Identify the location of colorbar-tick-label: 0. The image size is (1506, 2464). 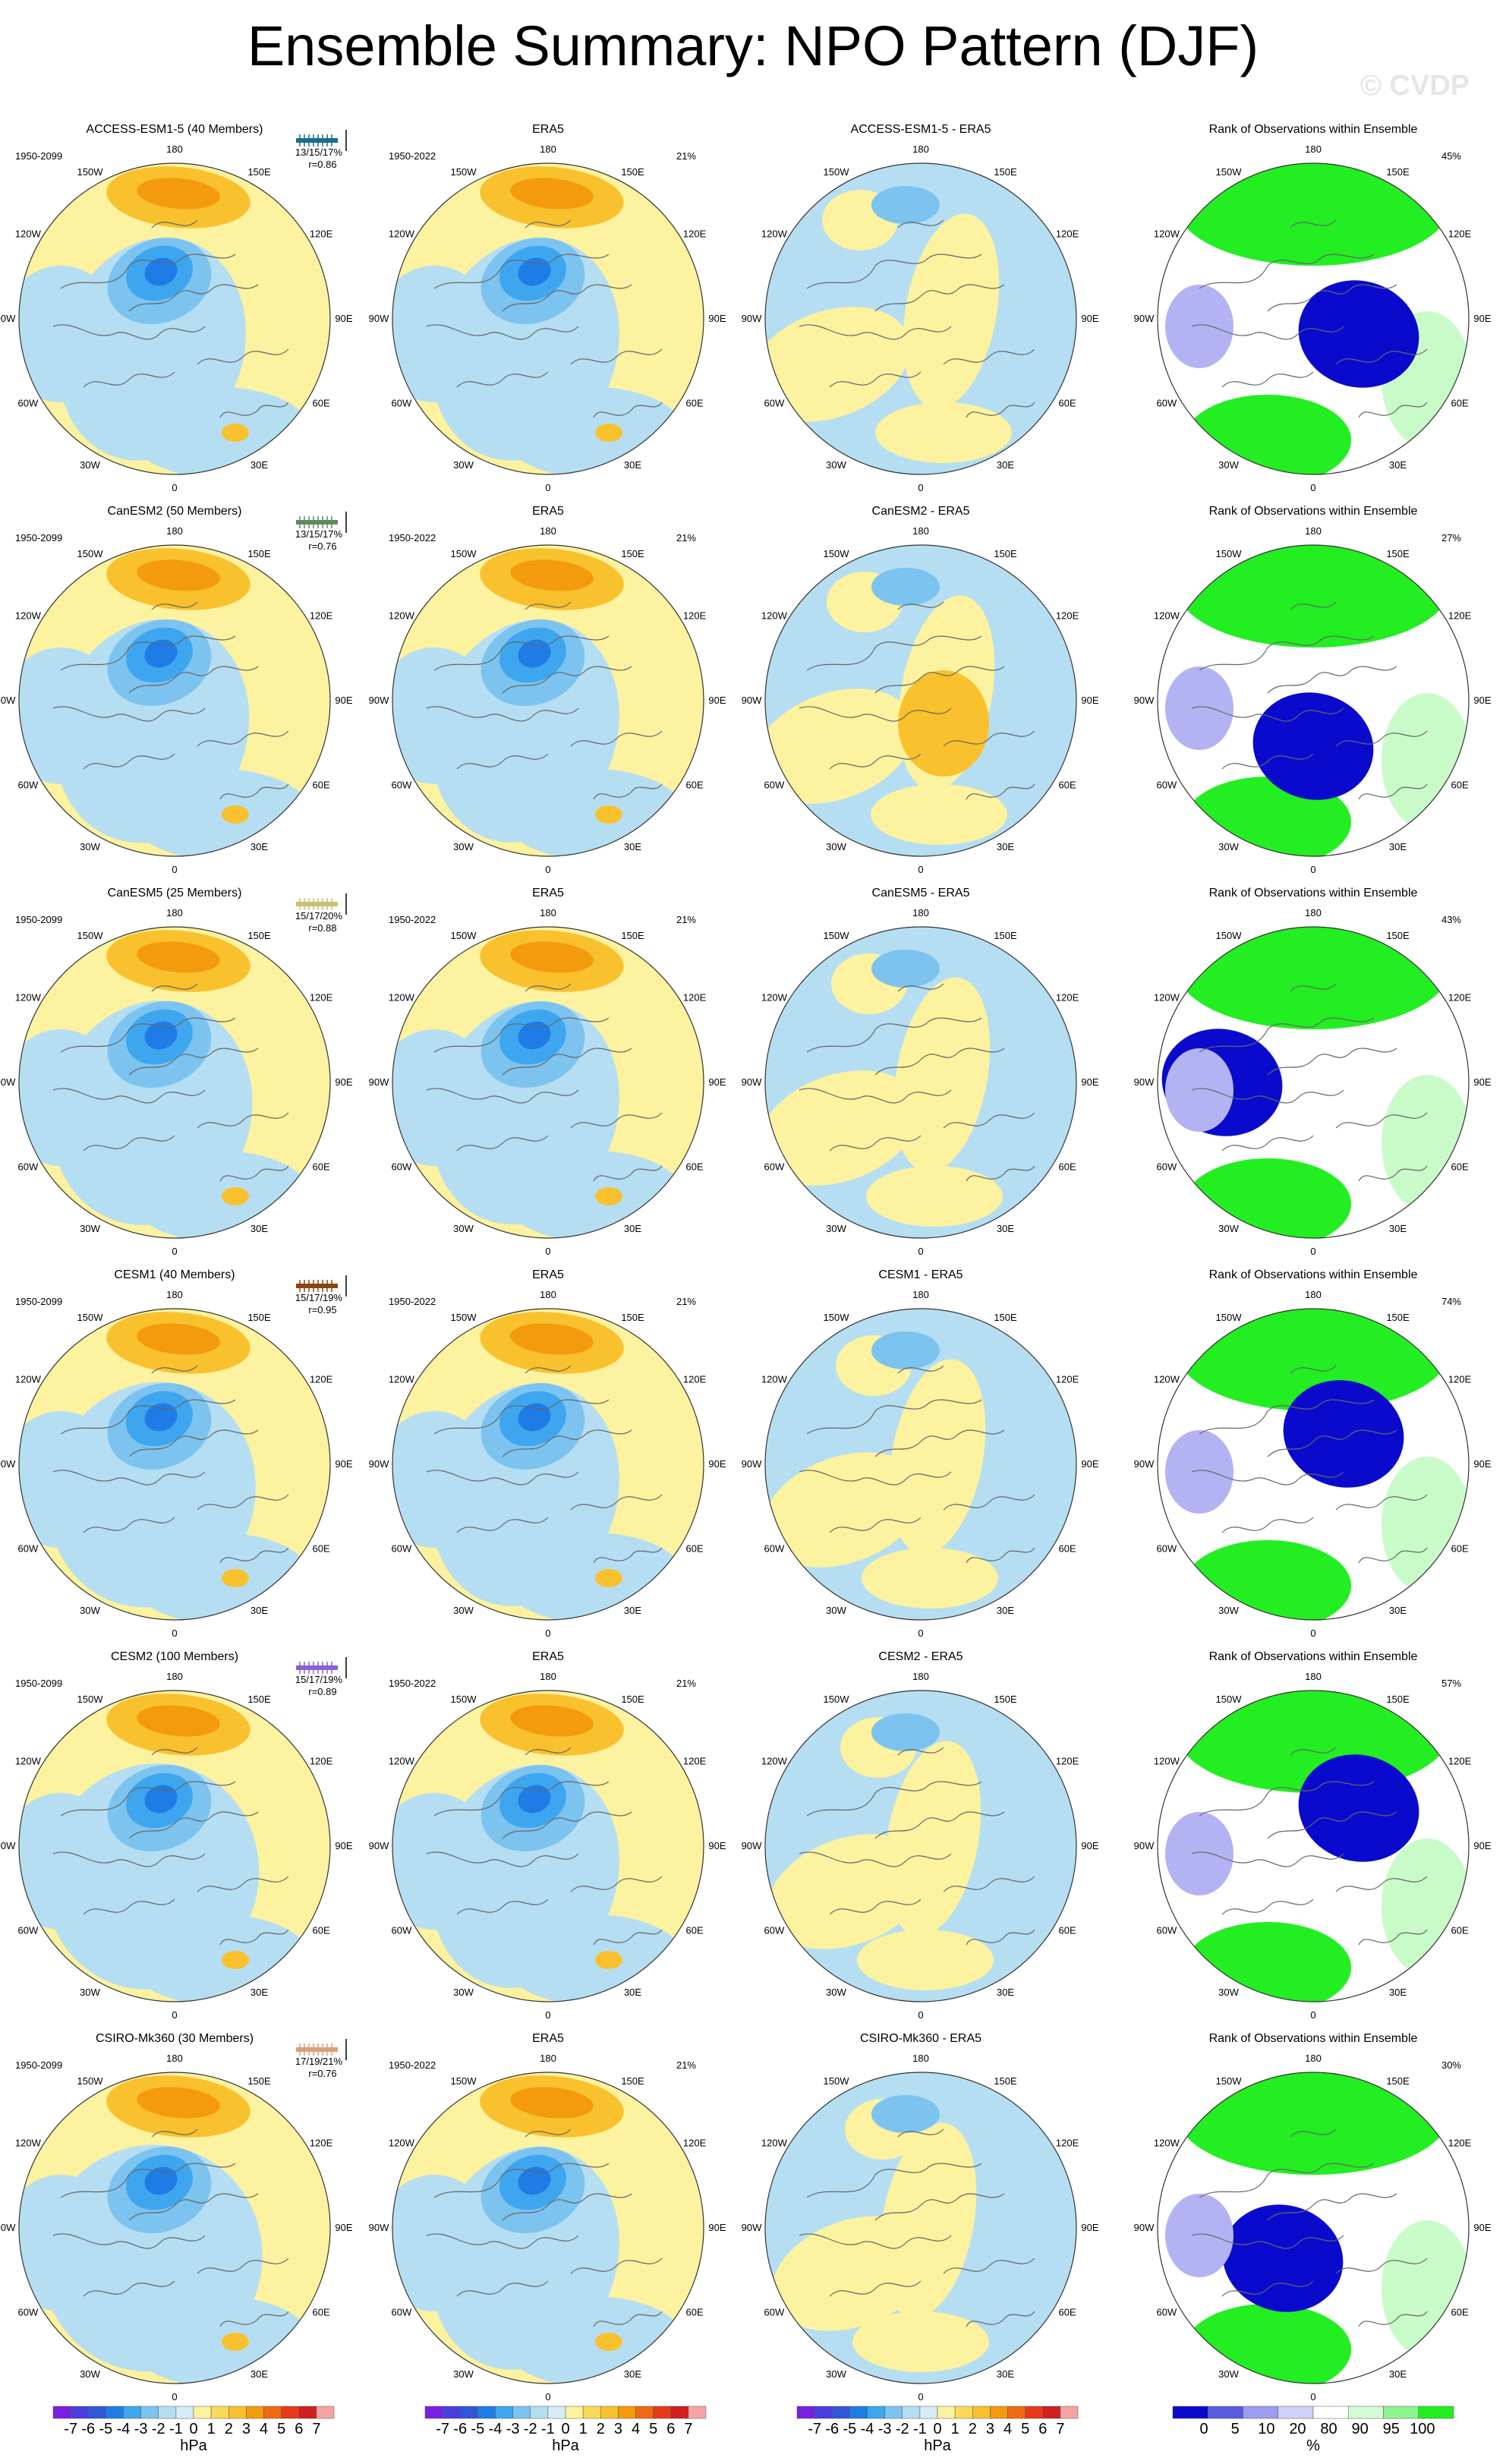
(1204, 2429).